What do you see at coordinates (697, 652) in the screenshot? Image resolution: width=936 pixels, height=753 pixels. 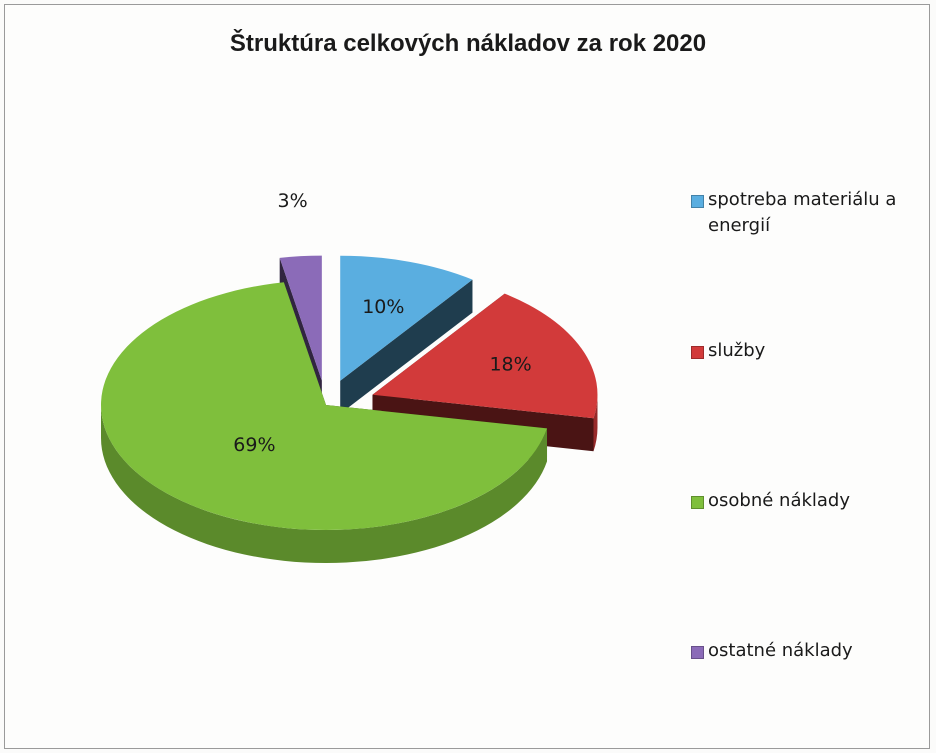 I see `legend-swatch-other` at bounding box center [697, 652].